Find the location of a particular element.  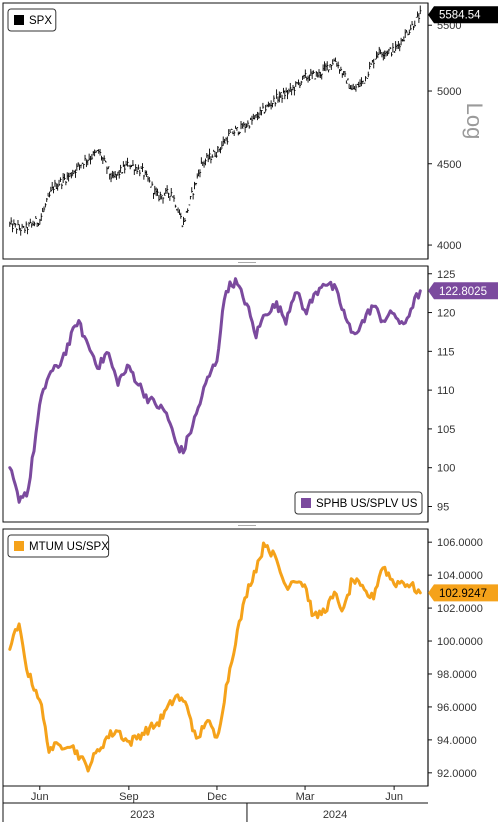

legend-label: MTUM US/SPX is located at coordinates (69, 547).